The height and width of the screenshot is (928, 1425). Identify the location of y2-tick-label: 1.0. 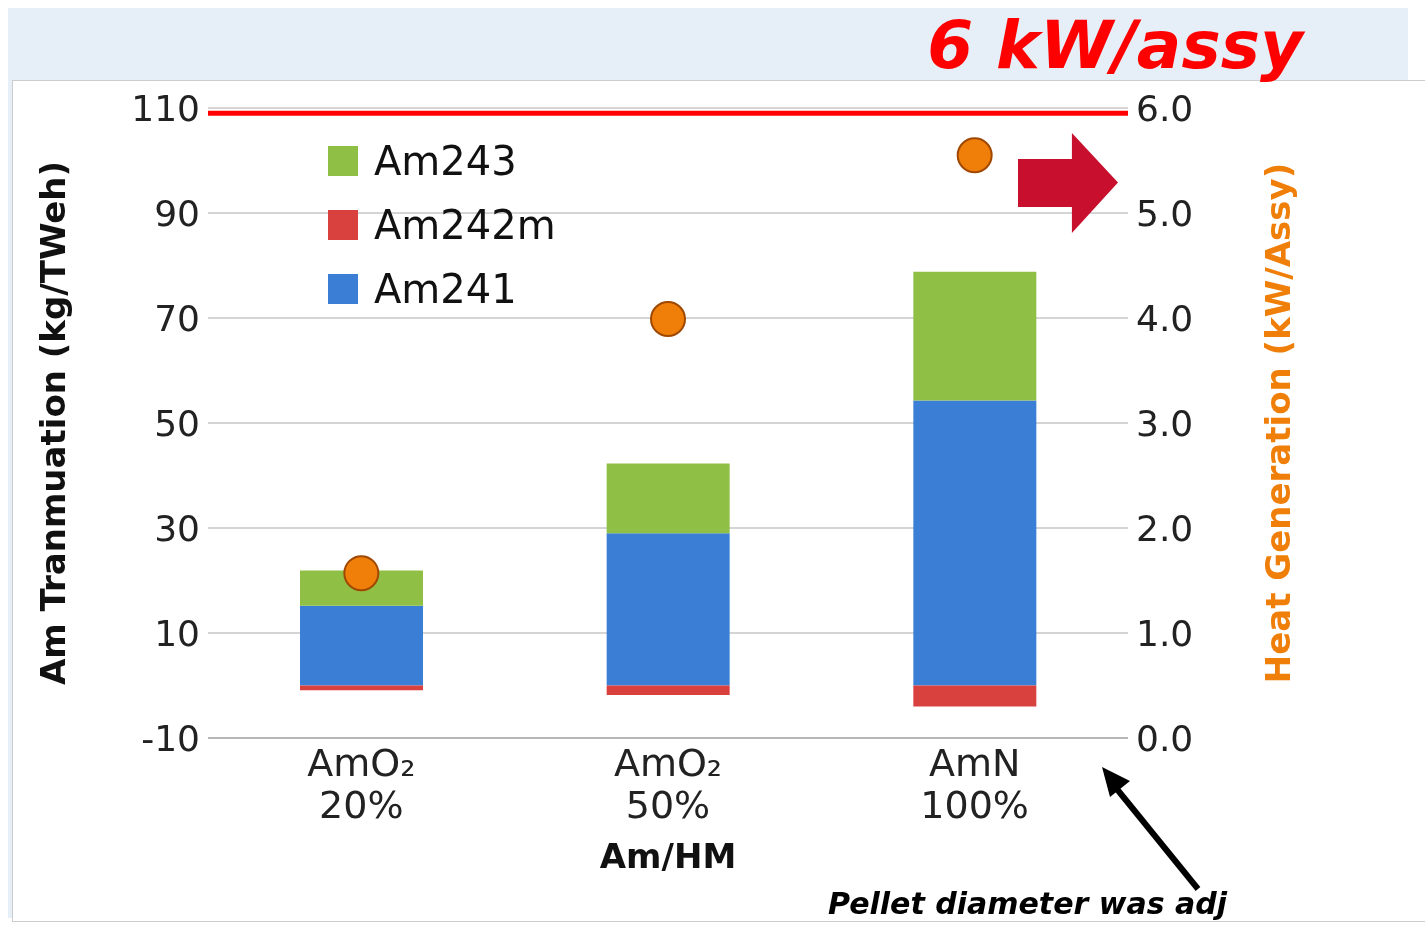
(1165, 633).